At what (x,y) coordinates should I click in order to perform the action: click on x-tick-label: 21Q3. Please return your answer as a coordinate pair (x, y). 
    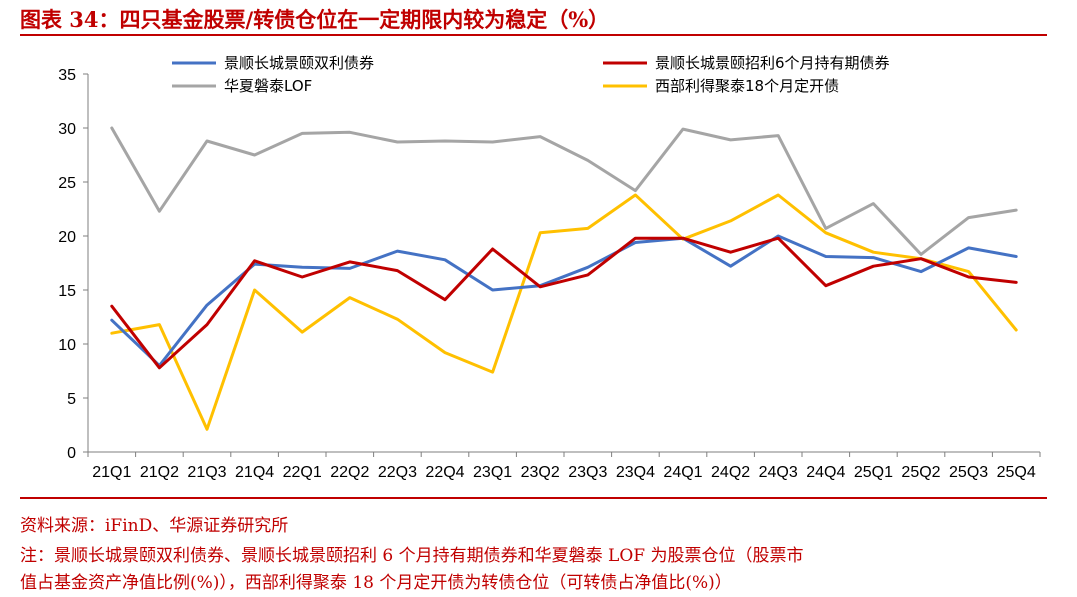
    Looking at the image, I should click on (206, 472).